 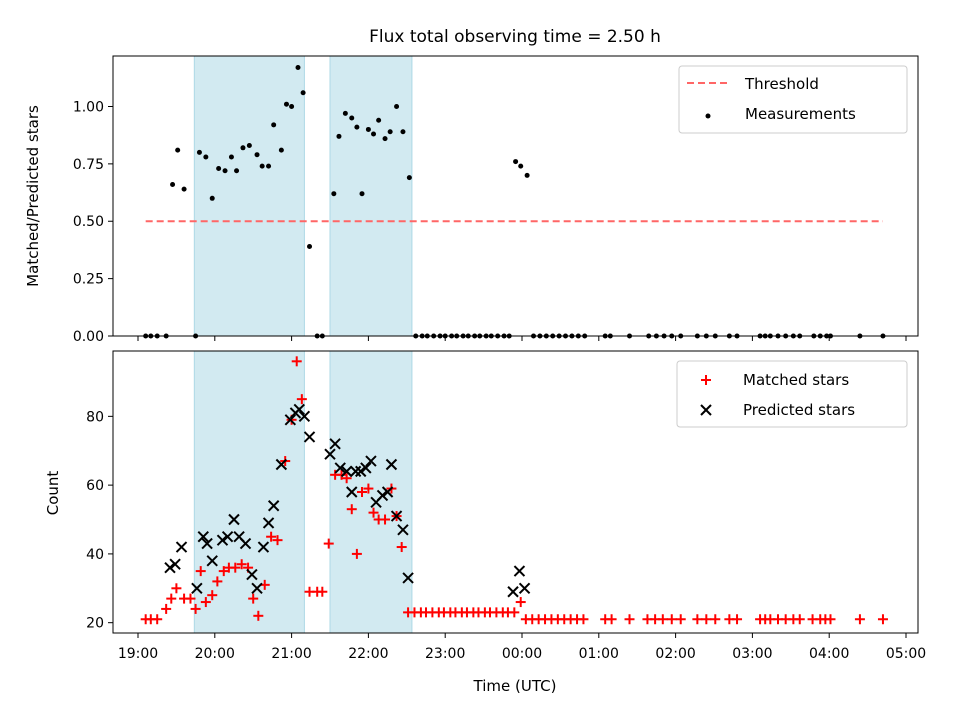 I want to click on x-tick-label: 00:00, so click(x=522, y=654).